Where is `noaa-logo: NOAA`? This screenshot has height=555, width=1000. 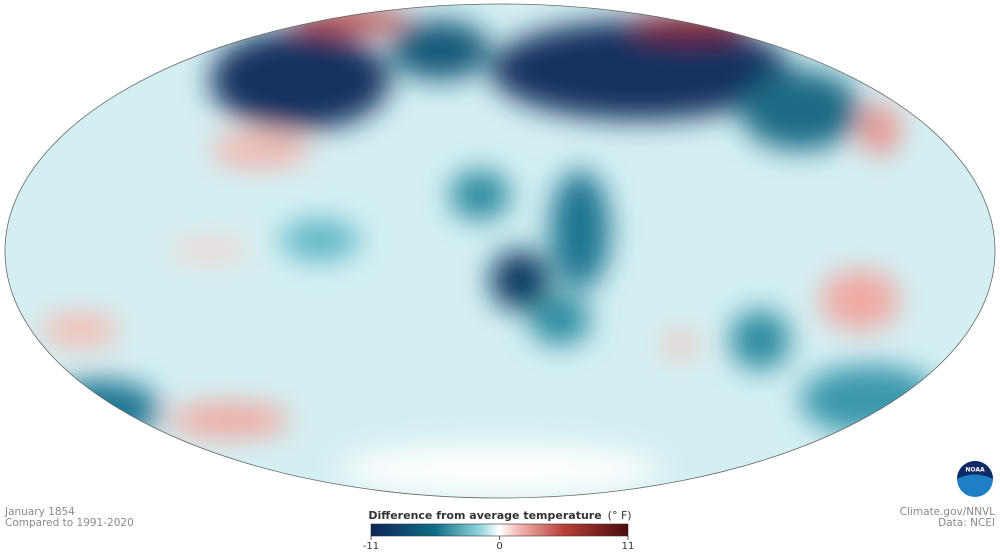
noaa-logo: NOAA is located at coordinates (975, 479).